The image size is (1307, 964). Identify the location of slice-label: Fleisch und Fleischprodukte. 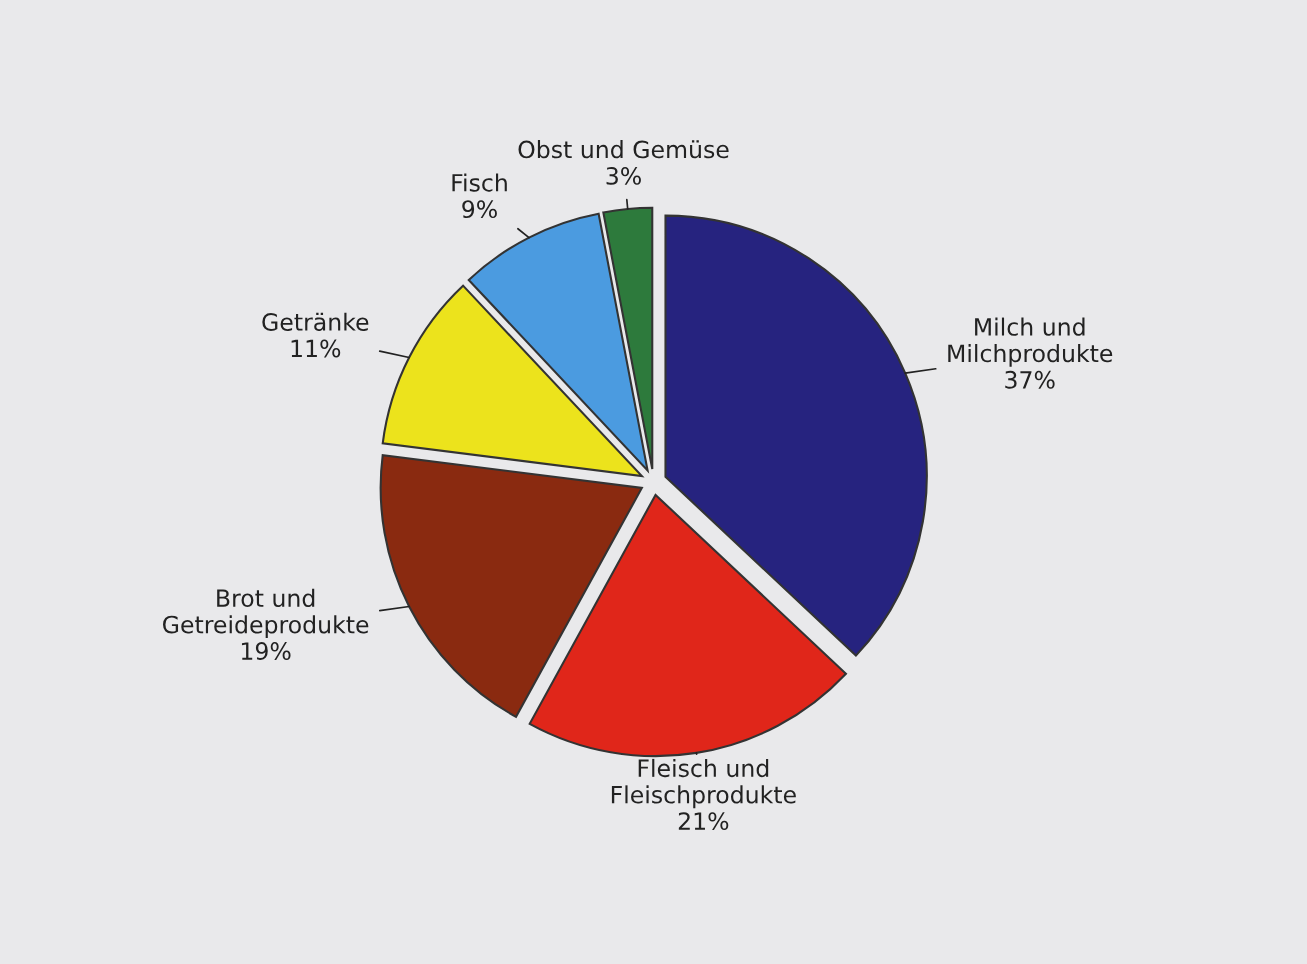
(703, 783).